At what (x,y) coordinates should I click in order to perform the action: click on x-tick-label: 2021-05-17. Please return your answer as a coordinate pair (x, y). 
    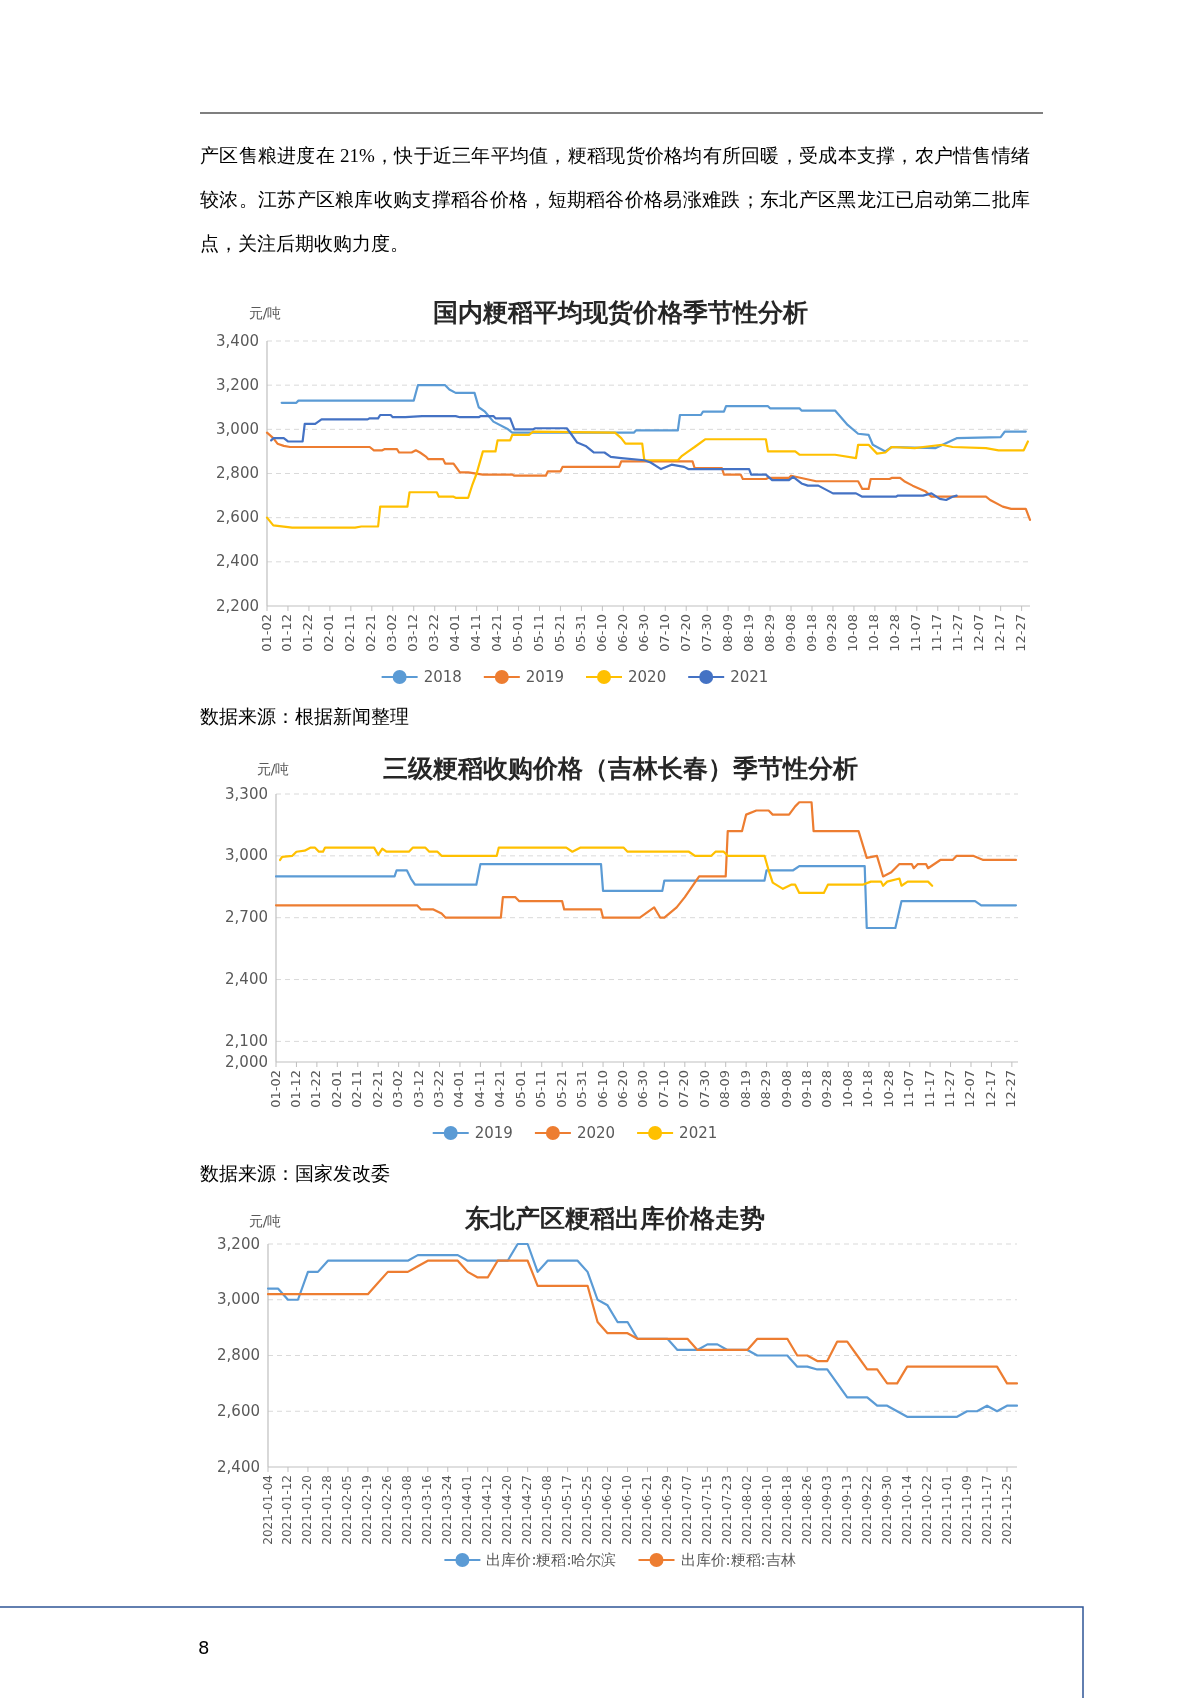
    Looking at the image, I should click on (567, 1510).